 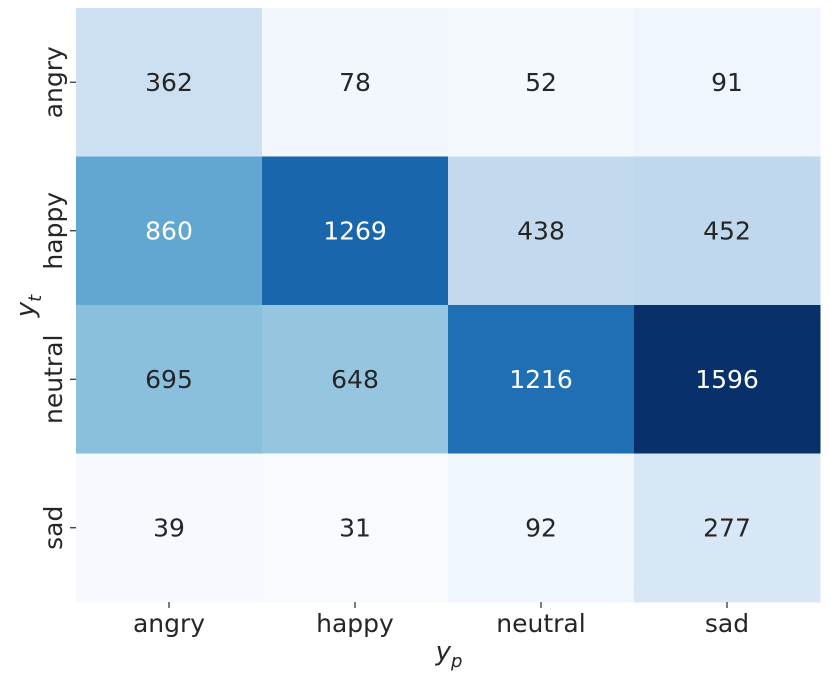 I want to click on heatmap-cell-neutral-neutral, so click(x=541, y=379).